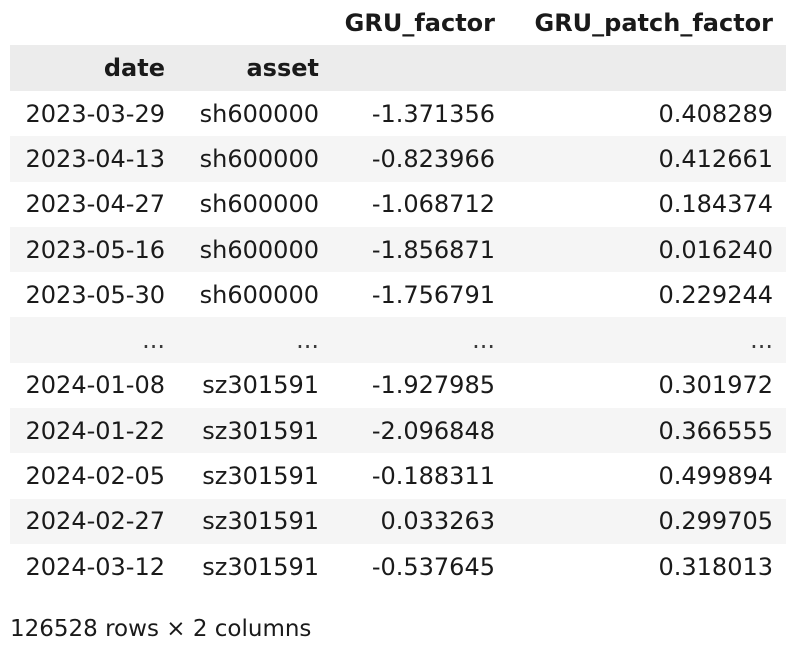 The width and height of the screenshot is (786, 650). What do you see at coordinates (161, 629) in the screenshot?
I see `dataframe-shape-caption: 126528 rows × 2 columns` at bounding box center [161, 629].